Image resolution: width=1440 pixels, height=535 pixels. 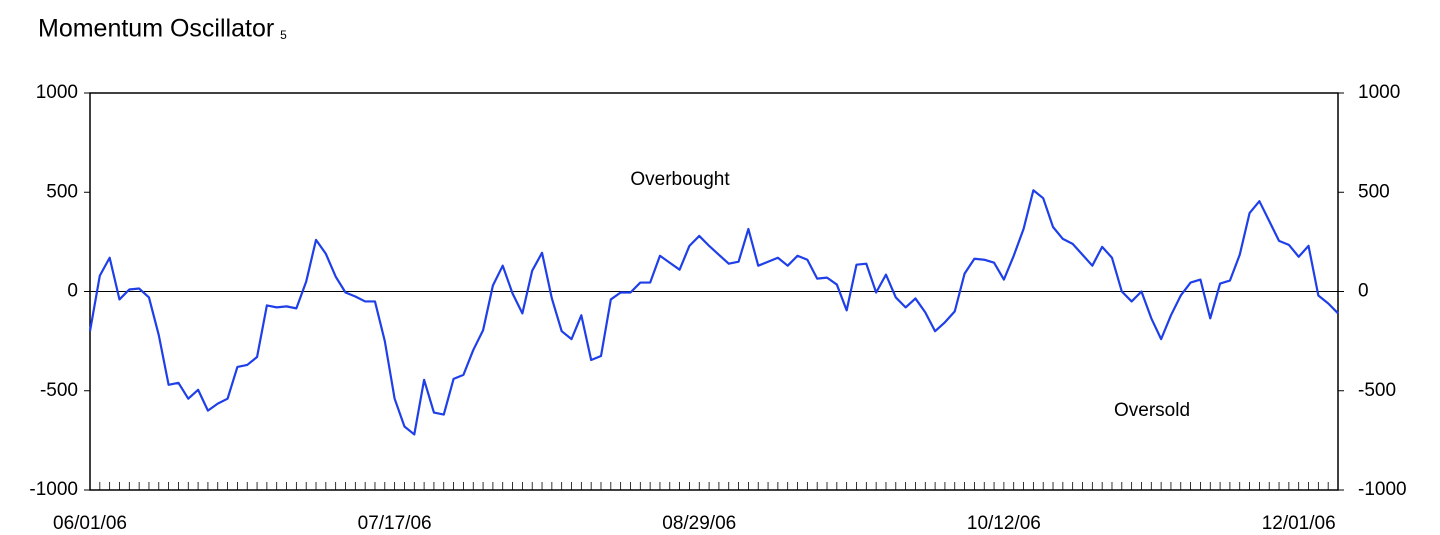 What do you see at coordinates (395, 523) in the screenshot?
I see `x-tick-label: 07/17/06` at bounding box center [395, 523].